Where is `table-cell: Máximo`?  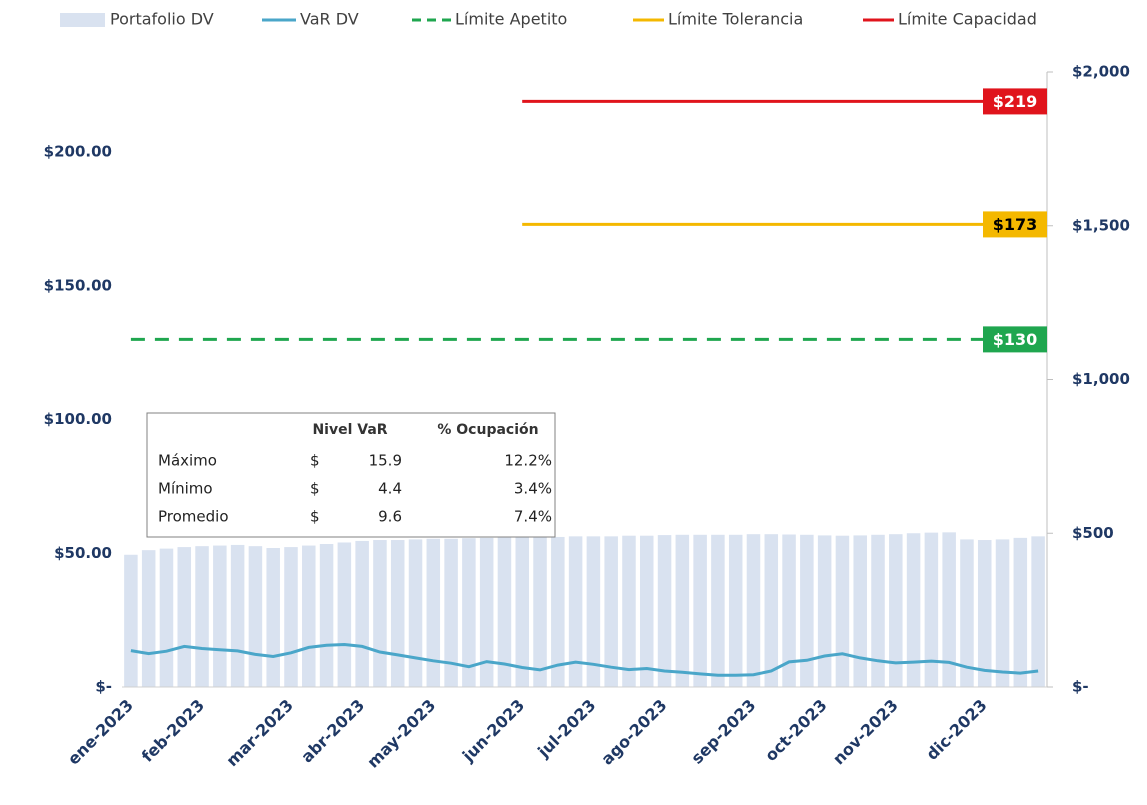 table-cell: Máximo is located at coordinates (187, 461).